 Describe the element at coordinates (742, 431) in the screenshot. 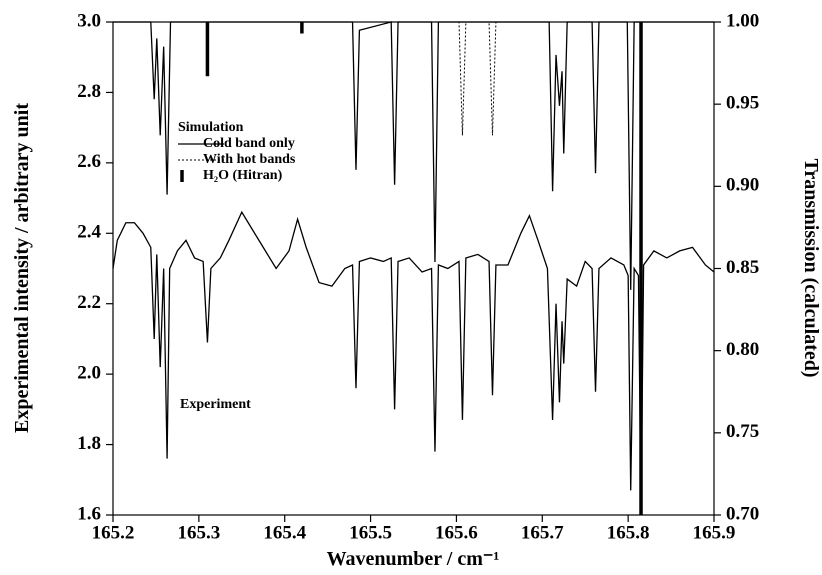

I see `y2-tick-label: 0.75` at that location.